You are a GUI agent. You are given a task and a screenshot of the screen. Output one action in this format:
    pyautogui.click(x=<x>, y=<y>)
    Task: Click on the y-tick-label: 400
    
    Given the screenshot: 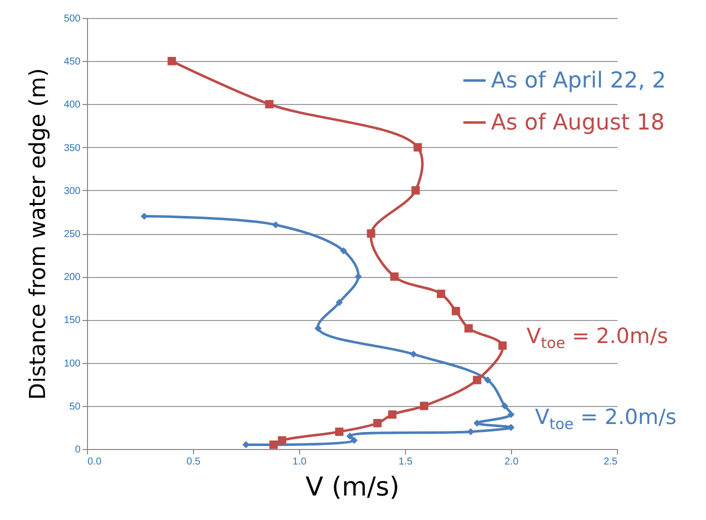 What is the action you would take?
    pyautogui.click(x=72, y=105)
    